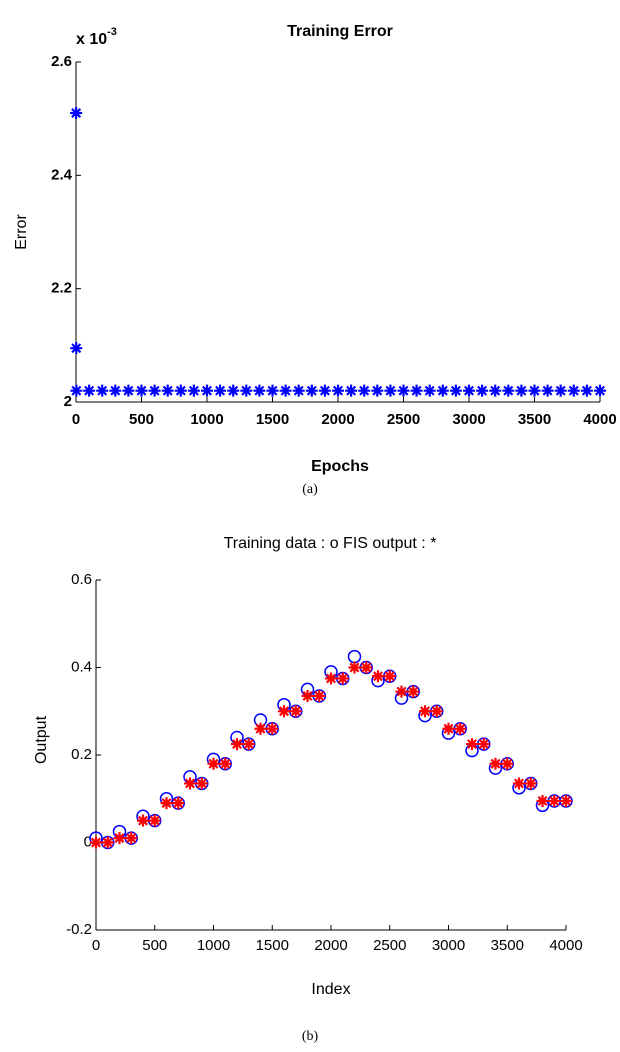 Image resolution: width=620 pixels, height=1052 pixels. What do you see at coordinates (81, 754) in the screenshot?
I see `y-tick-label: 0.2` at bounding box center [81, 754].